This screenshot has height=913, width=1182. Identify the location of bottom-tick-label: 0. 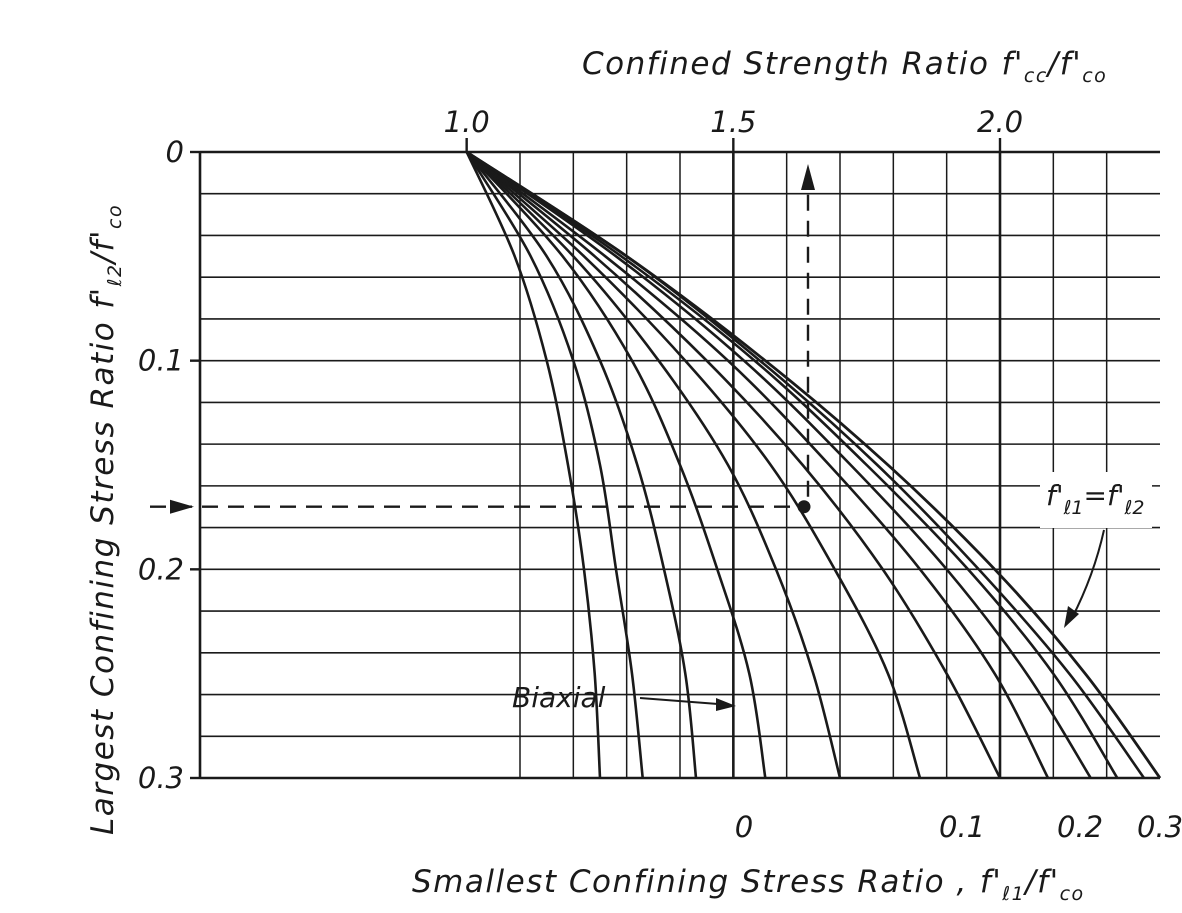
(744, 827).